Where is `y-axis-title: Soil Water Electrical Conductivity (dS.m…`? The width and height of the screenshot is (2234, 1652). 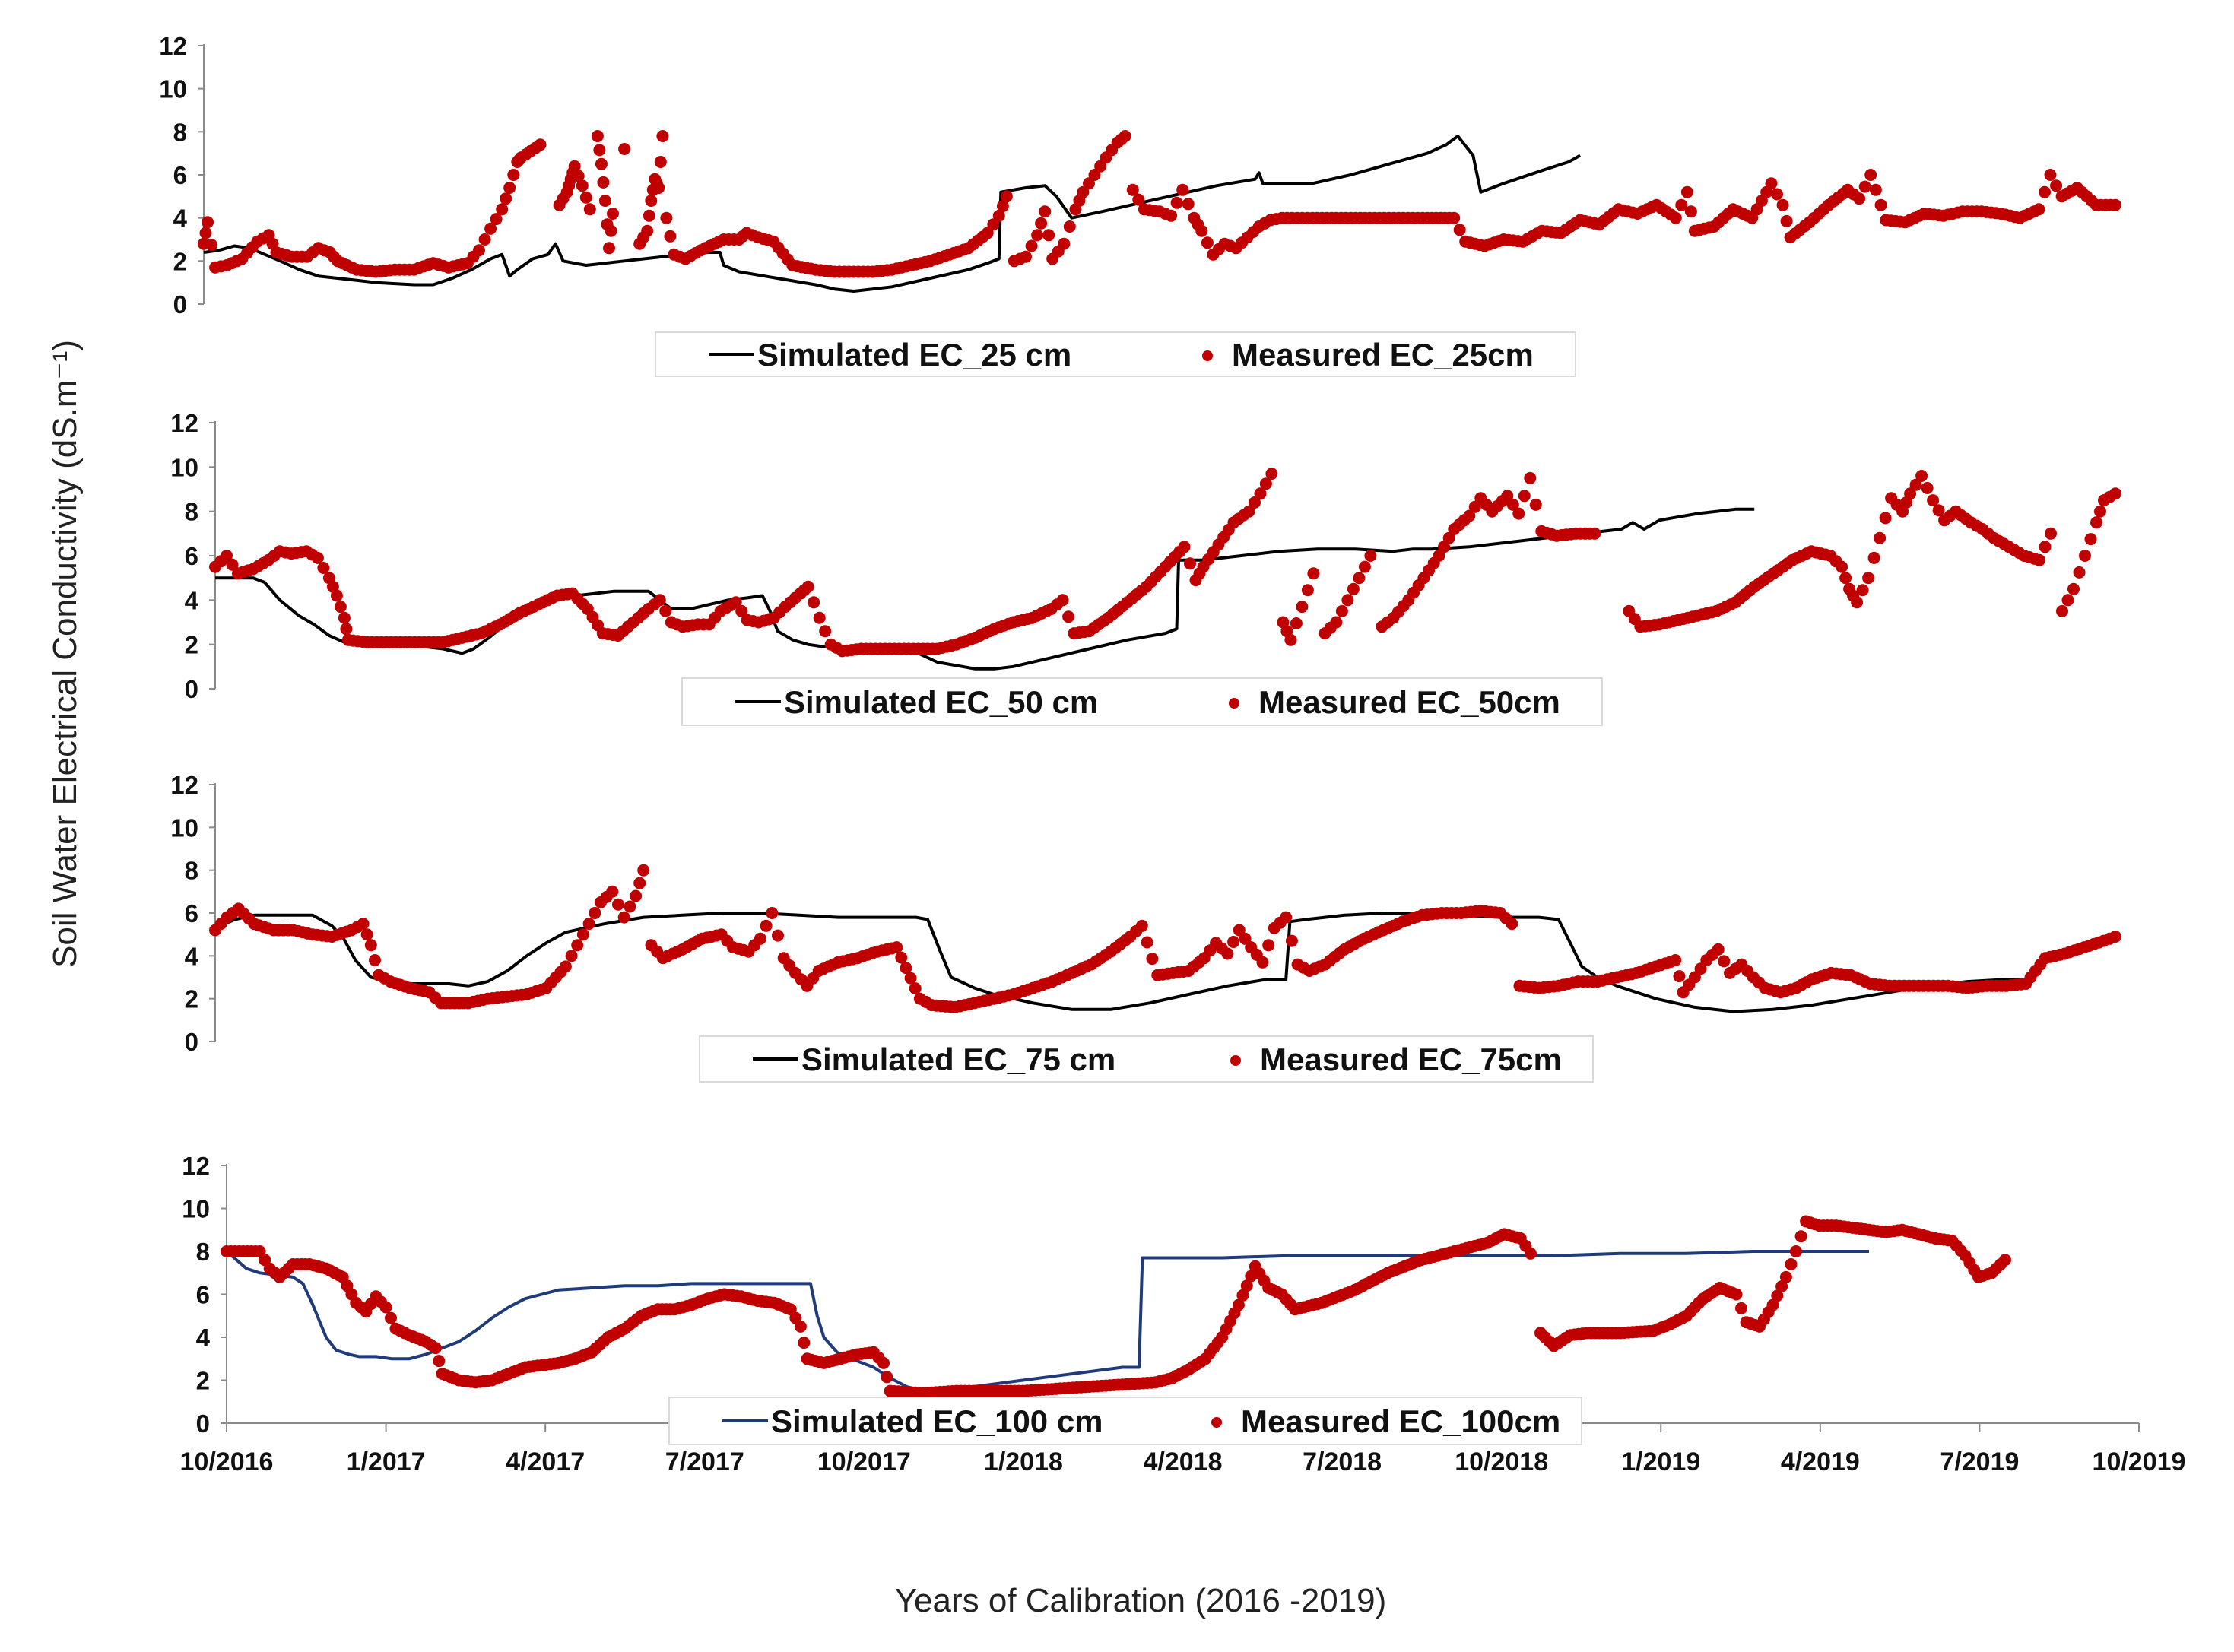
y-axis-title: Soil Water Electrical Conductivity (dS.m… is located at coordinates (65, 654).